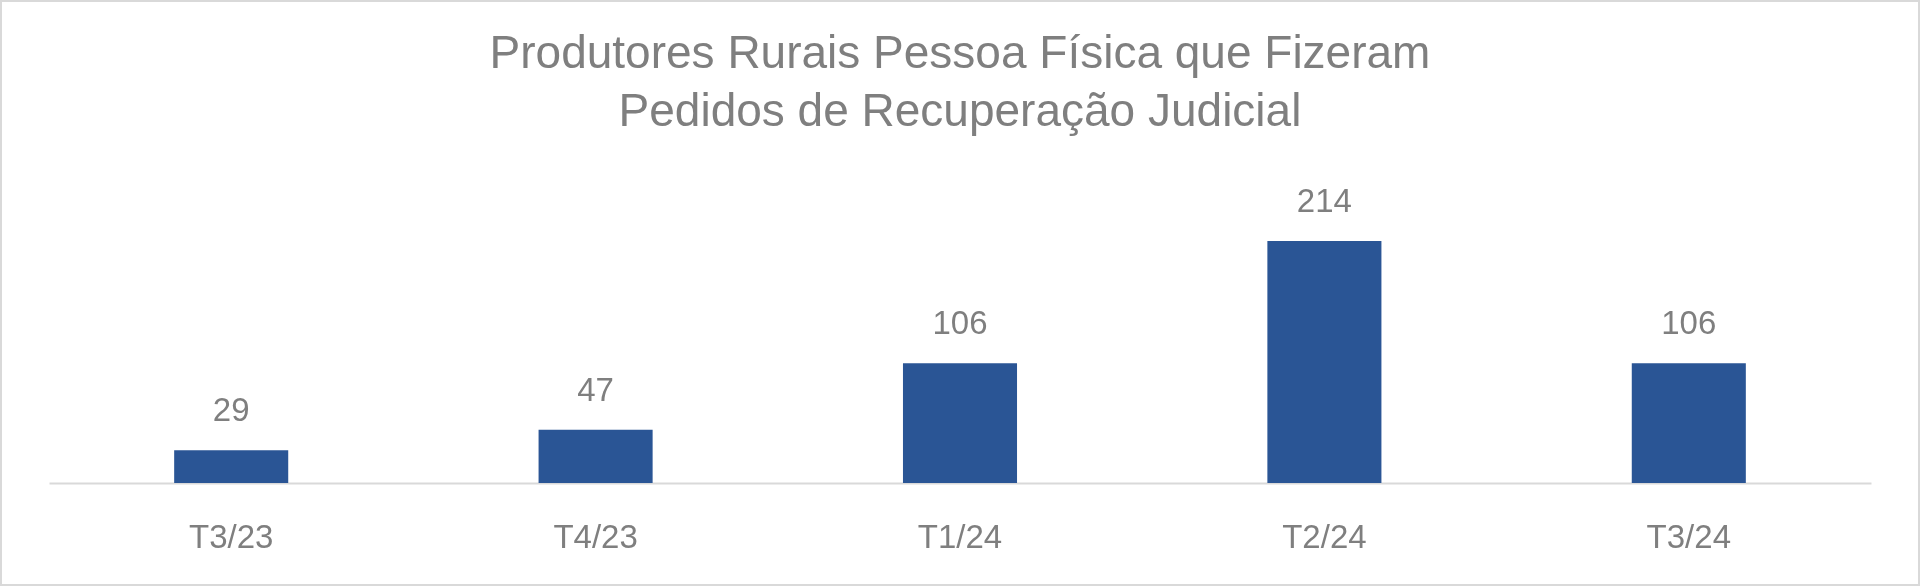 The height and width of the screenshot is (586, 1920). I want to click on x-tick-label: T4/23, so click(595, 536).